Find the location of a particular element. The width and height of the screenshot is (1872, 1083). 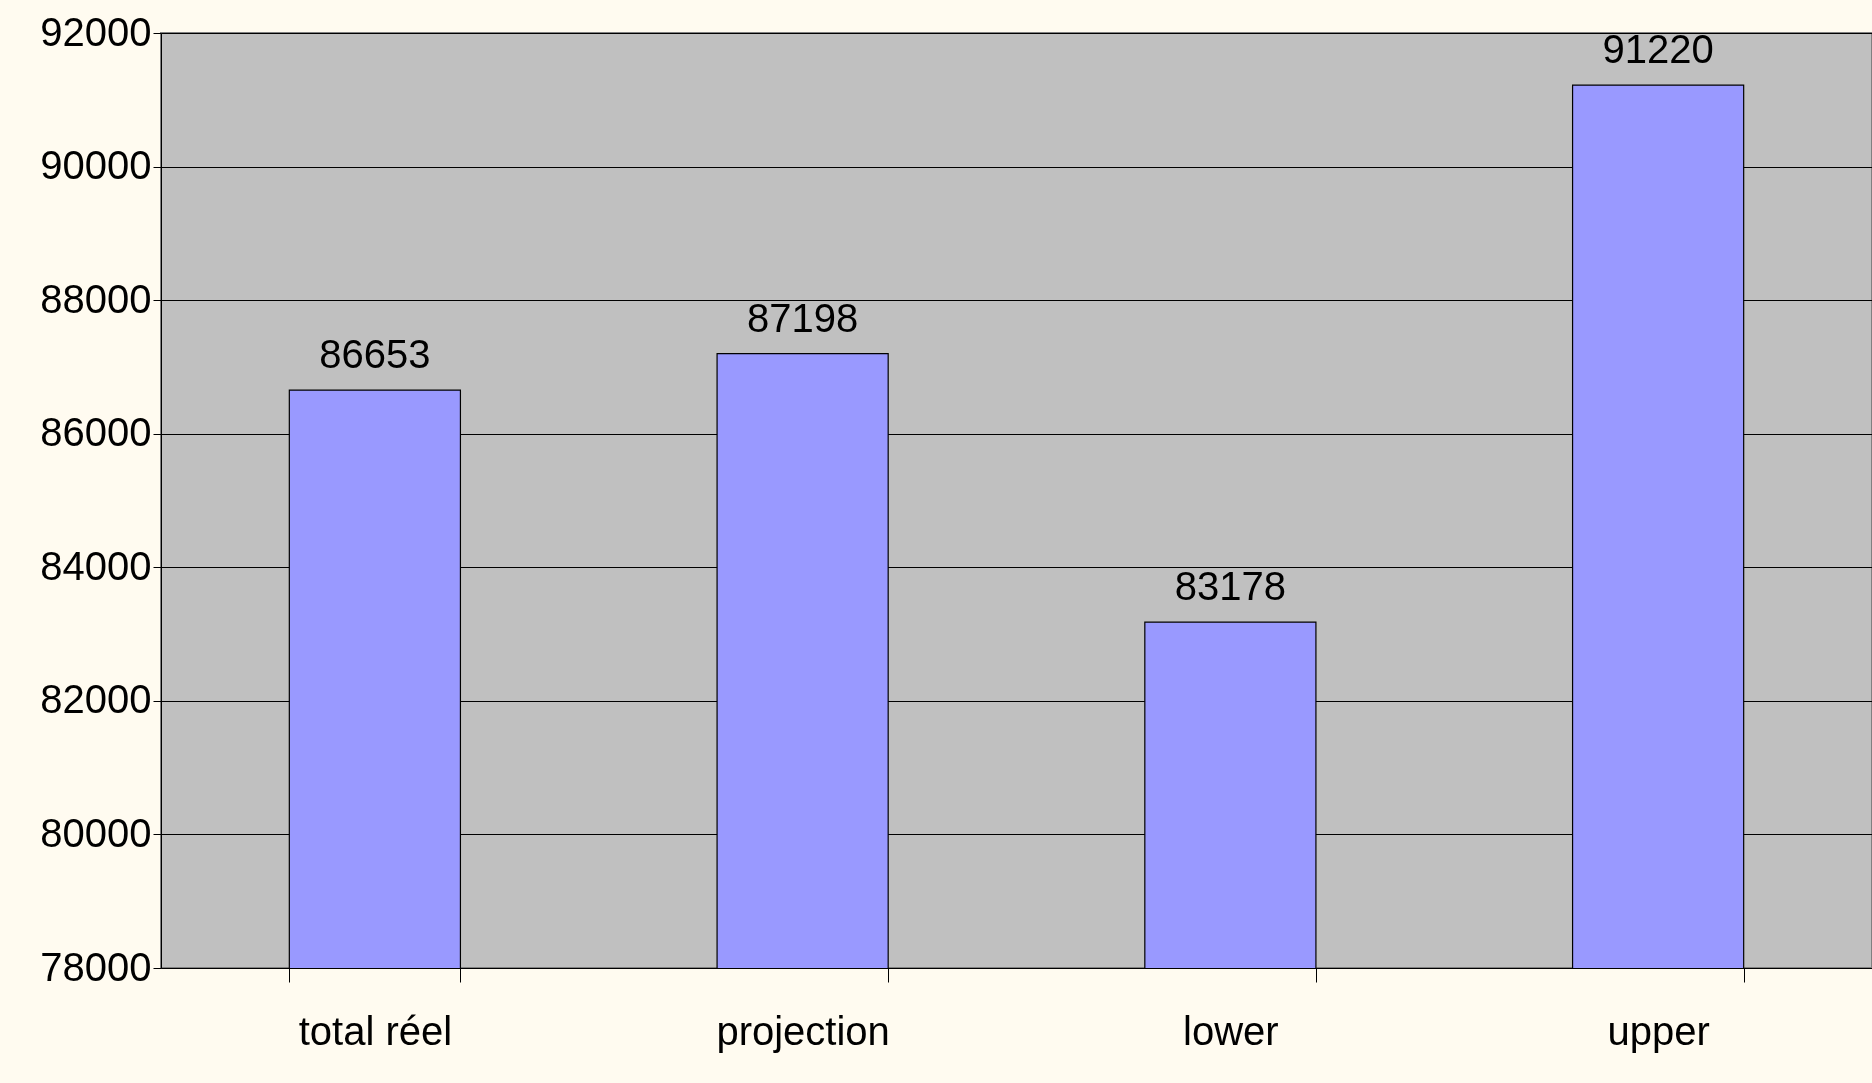

y-tick-label: 84000 is located at coordinates (96, 565).